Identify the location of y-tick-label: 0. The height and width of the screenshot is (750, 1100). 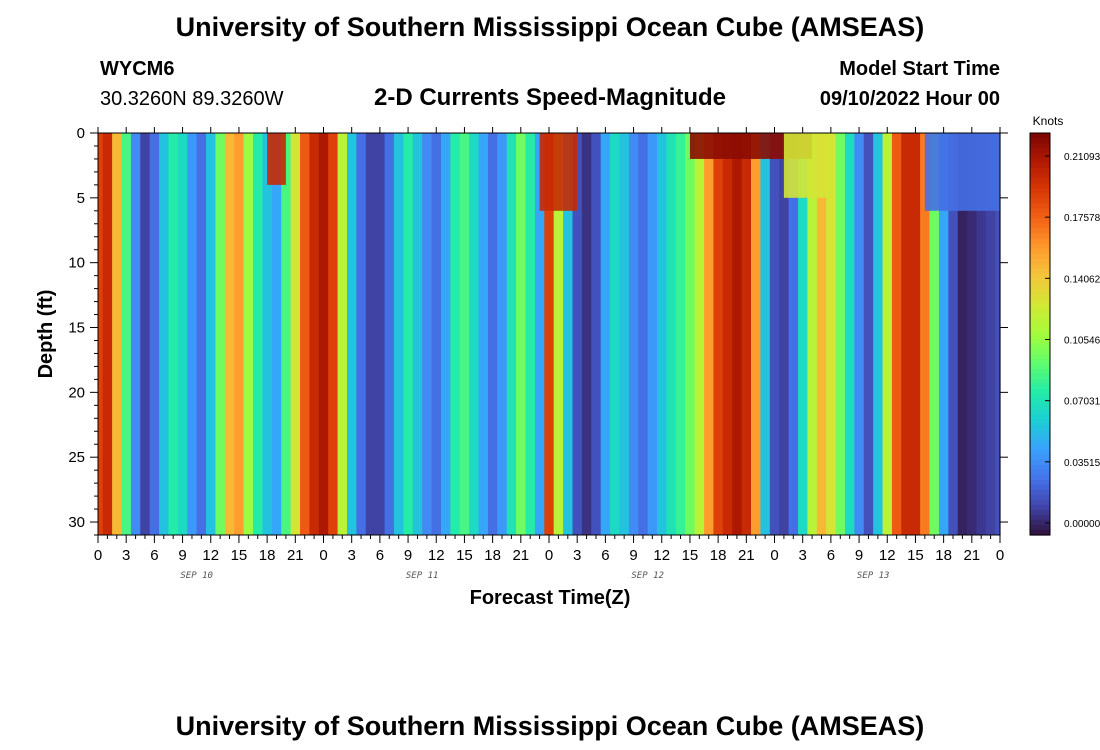
(81, 133).